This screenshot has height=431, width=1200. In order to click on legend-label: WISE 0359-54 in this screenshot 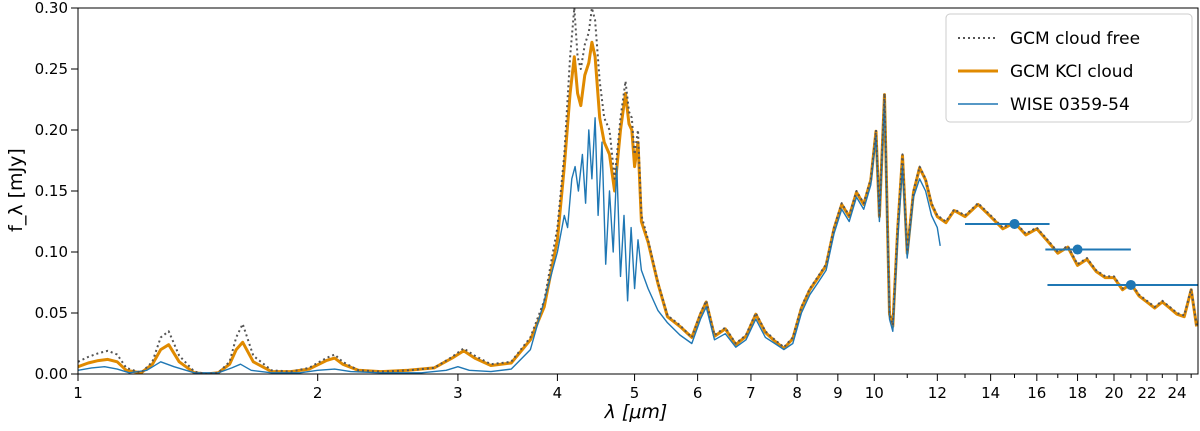, I will do `click(1070, 105)`.